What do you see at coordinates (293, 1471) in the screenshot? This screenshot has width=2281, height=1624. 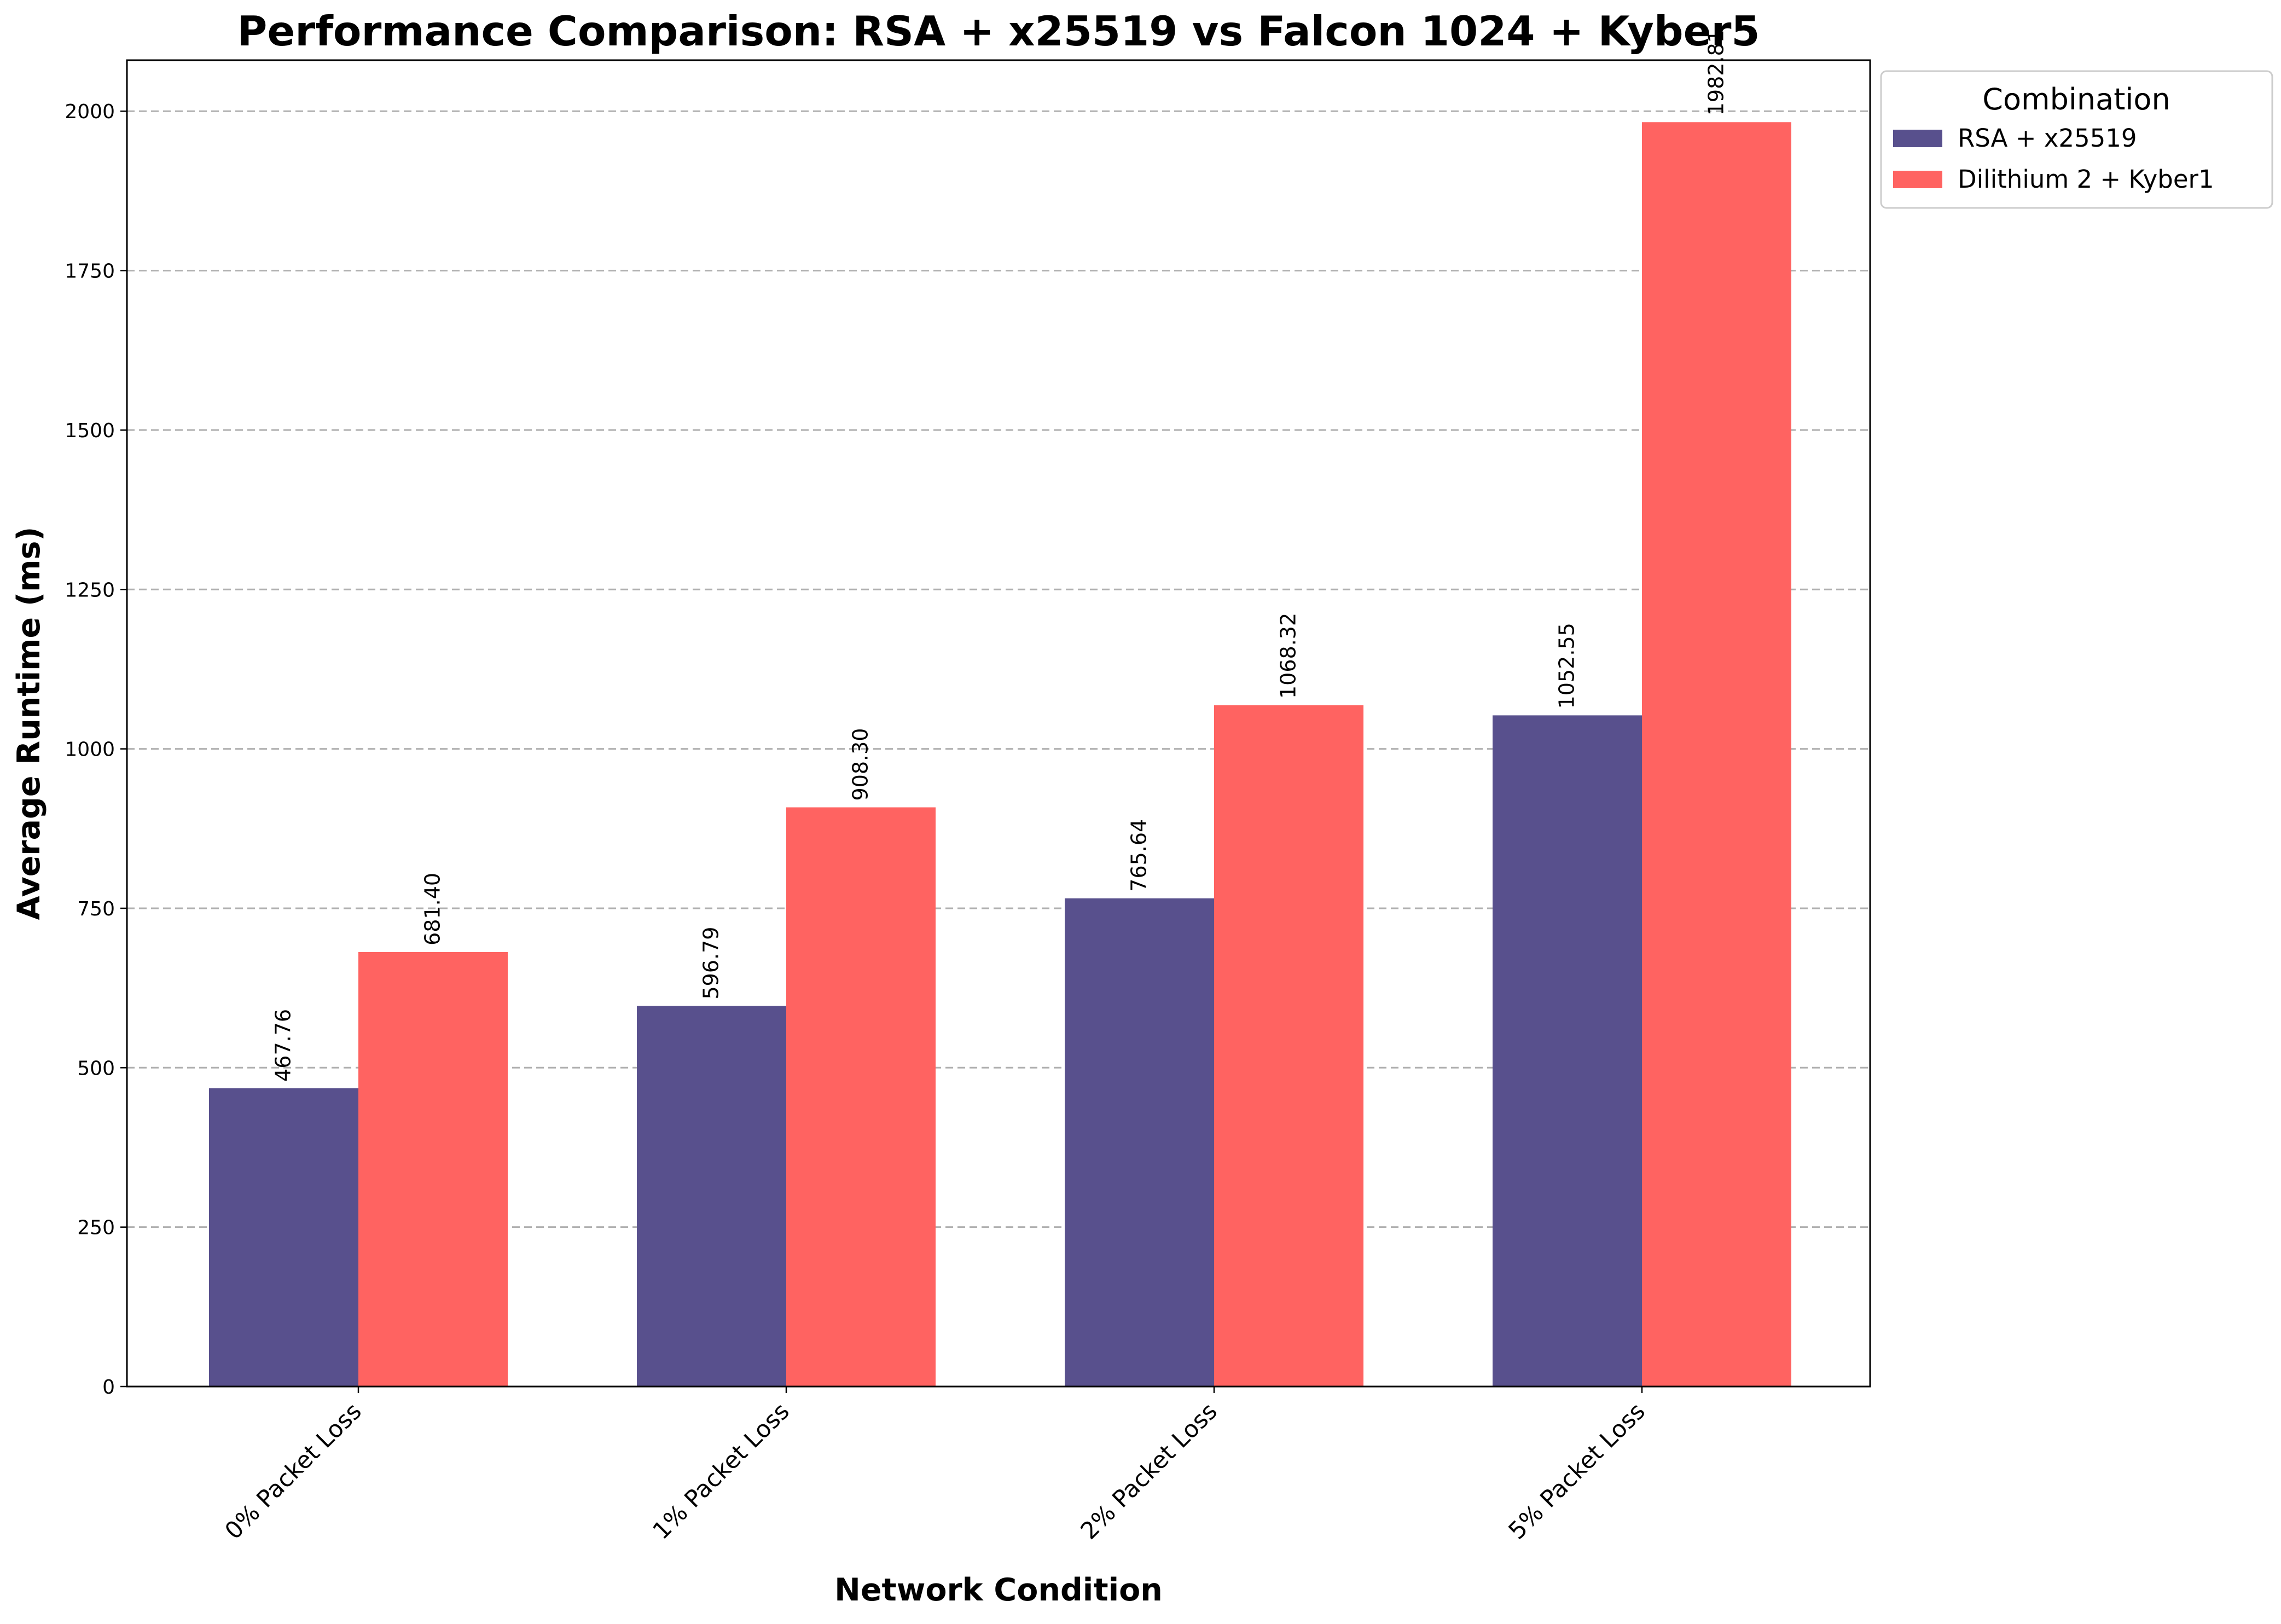 I see `x-tick-label: 0% Packet Loss` at bounding box center [293, 1471].